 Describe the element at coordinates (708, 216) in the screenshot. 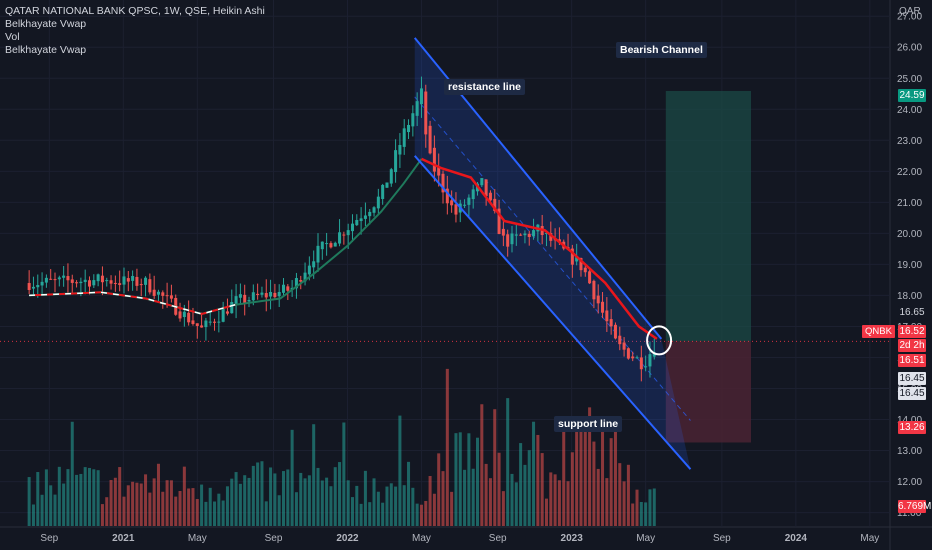

I see `profit-zone` at that location.